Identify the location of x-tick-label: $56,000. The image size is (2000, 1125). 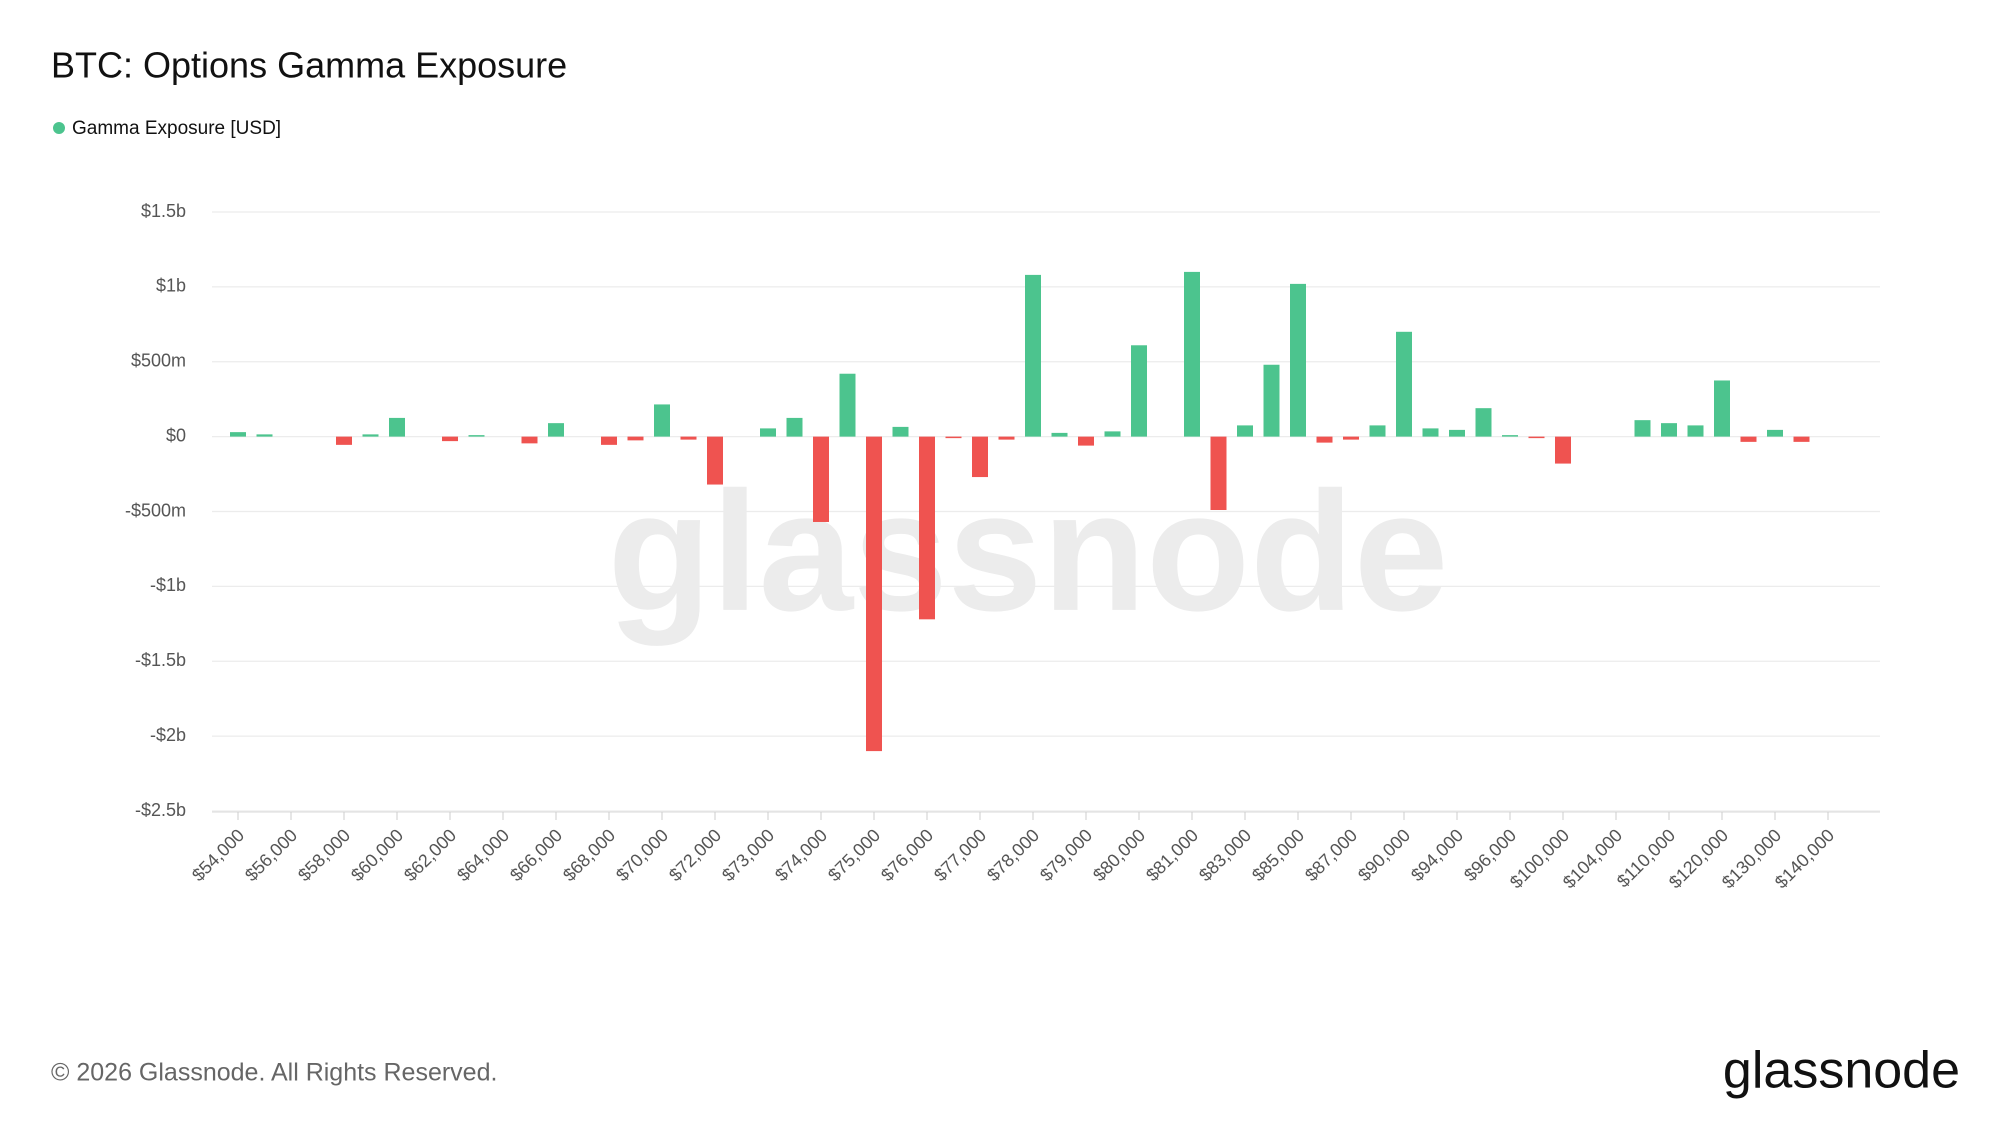
(271, 855).